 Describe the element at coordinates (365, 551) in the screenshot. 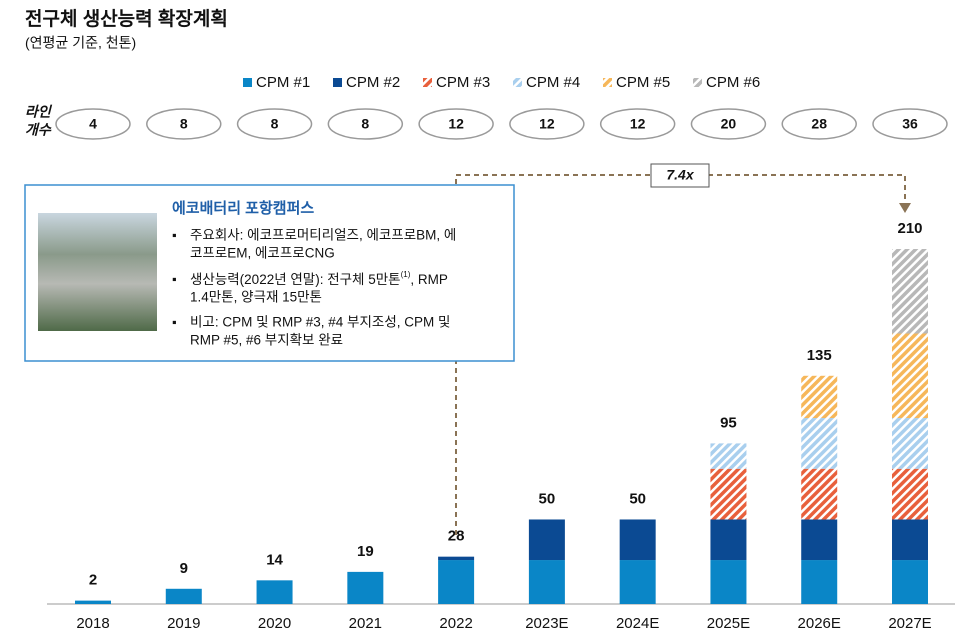

I see `total-label: 19` at that location.